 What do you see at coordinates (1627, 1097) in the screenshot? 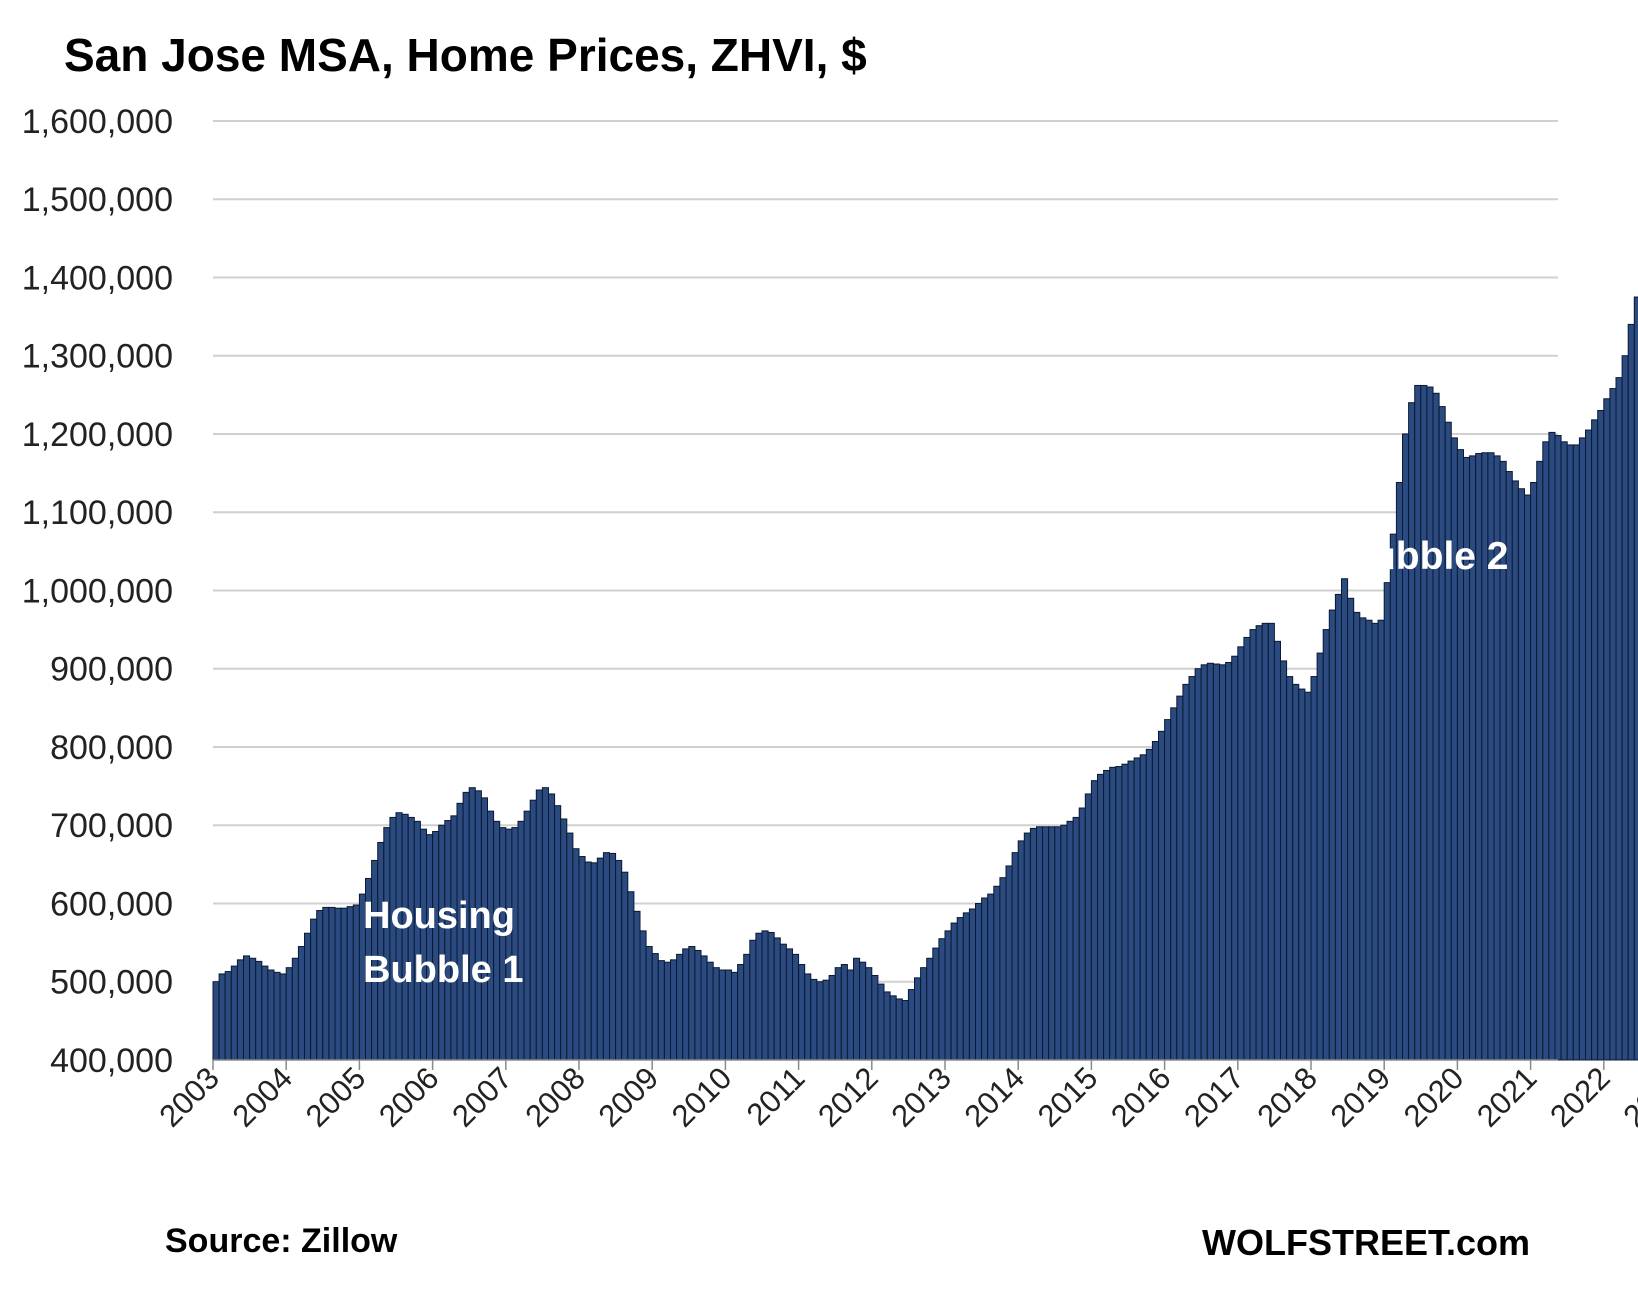
I see `x-tick-label: 2023` at bounding box center [1627, 1097].